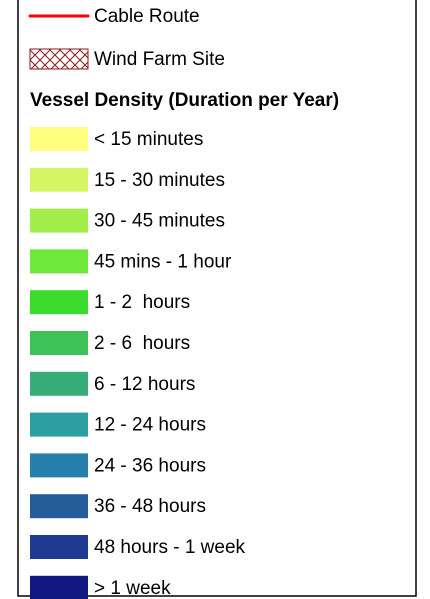 The image size is (430, 599). Describe the element at coordinates (142, 343) in the screenshot. I see `density-label: 2 - 6 hours` at that location.